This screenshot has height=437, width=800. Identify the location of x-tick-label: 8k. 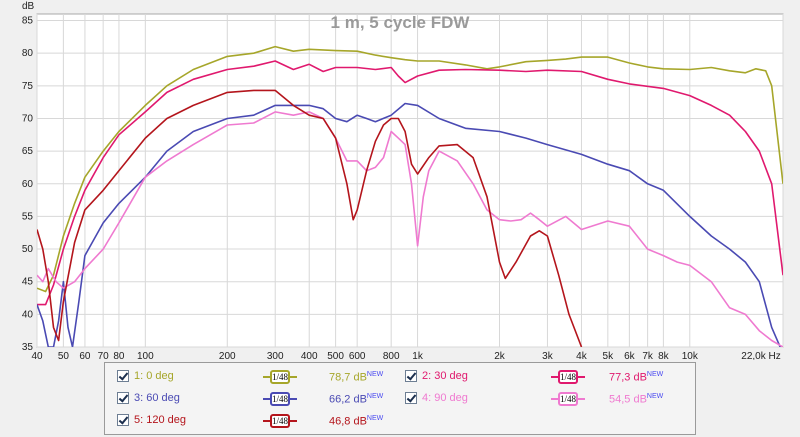
(664, 355).